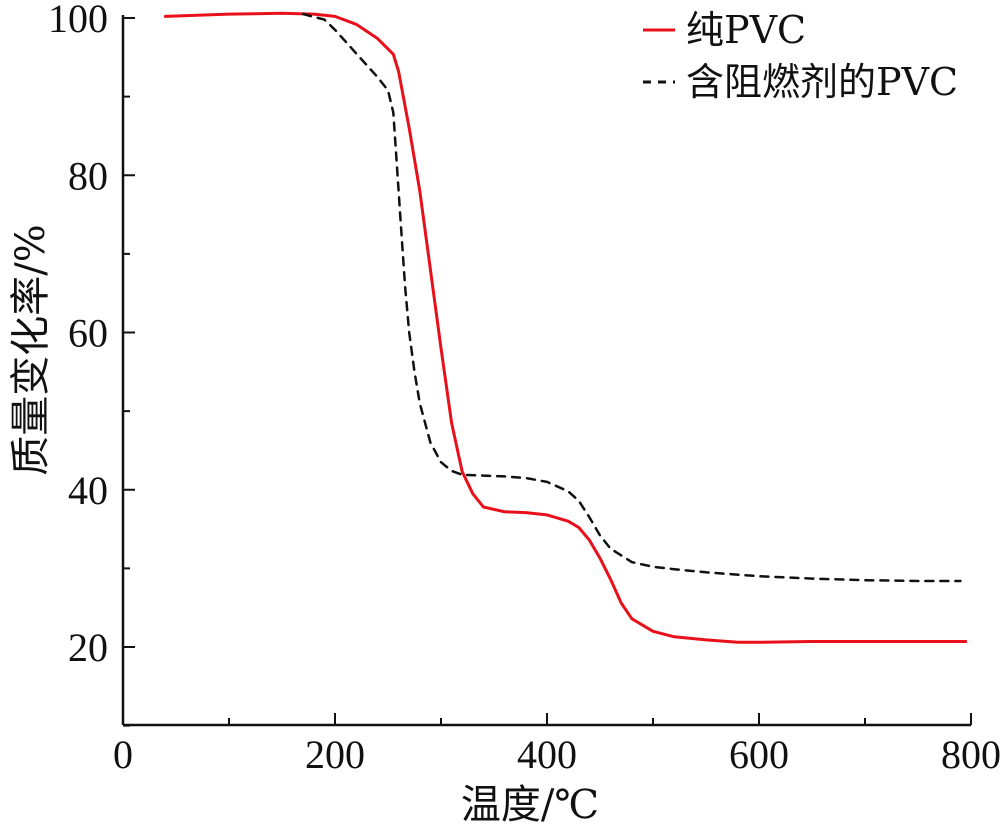 This screenshot has width=1000, height=833. What do you see at coordinates (759, 754) in the screenshot?
I see `x-tick-label: 600` at bounding box center [759, 754].